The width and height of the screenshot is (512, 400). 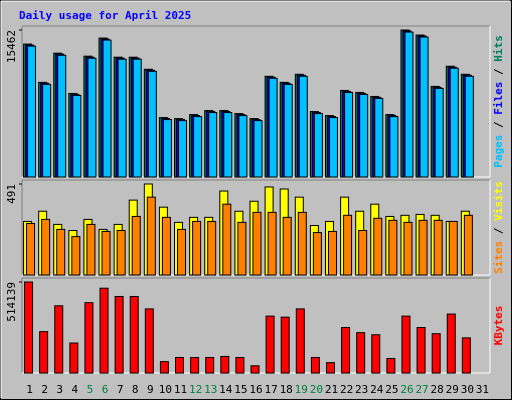 I want to click on x-tick-label: 29, so click(x=452, y=389).